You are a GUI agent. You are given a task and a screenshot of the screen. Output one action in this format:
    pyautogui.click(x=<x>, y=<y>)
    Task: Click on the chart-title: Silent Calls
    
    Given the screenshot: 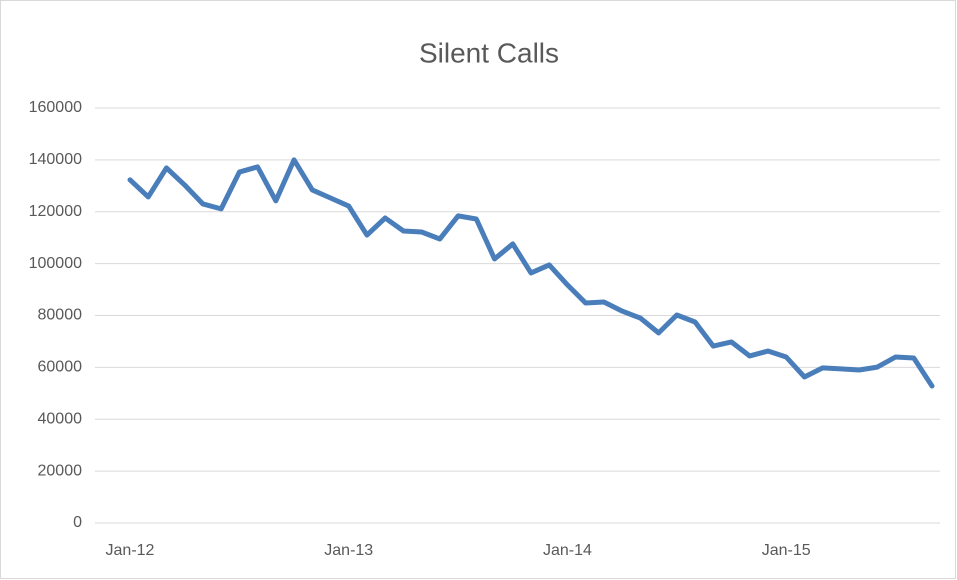 What is the action you would take?
    pyautogui.click(x=489, y=52)
    